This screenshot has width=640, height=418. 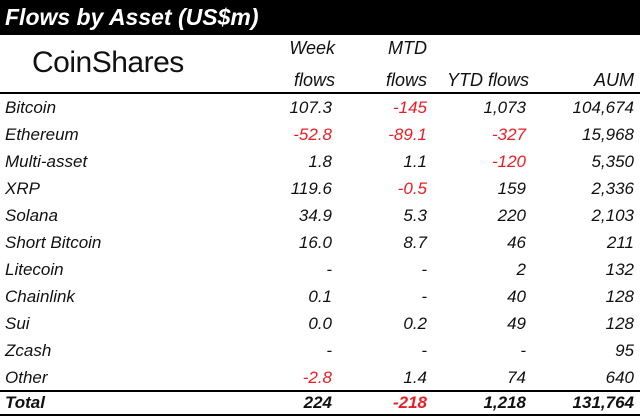 I want to click on aum-value: 104,674, so click(x=603, y=107).